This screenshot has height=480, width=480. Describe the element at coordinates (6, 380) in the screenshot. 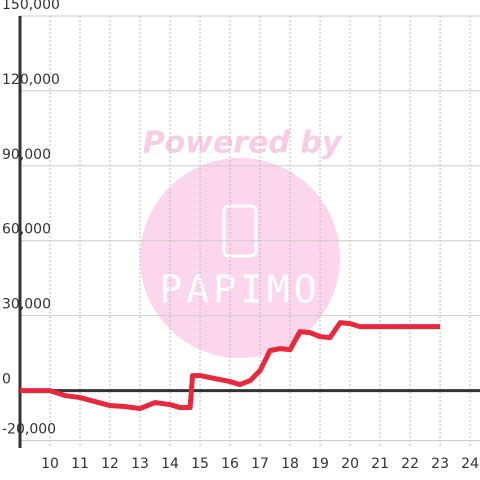

I see `y-tick-label: 0` at that location.